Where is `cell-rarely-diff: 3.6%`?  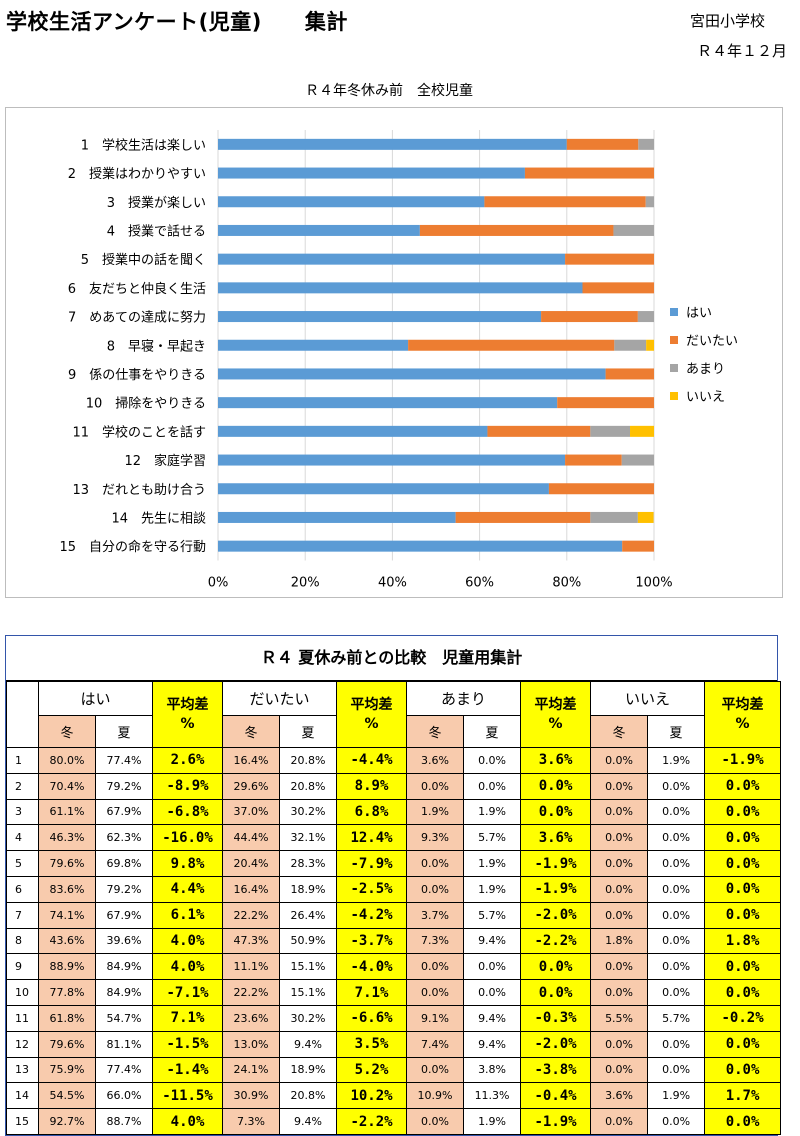 cell-rarely-diff: 3.6% is located at coordinates (556, 838).